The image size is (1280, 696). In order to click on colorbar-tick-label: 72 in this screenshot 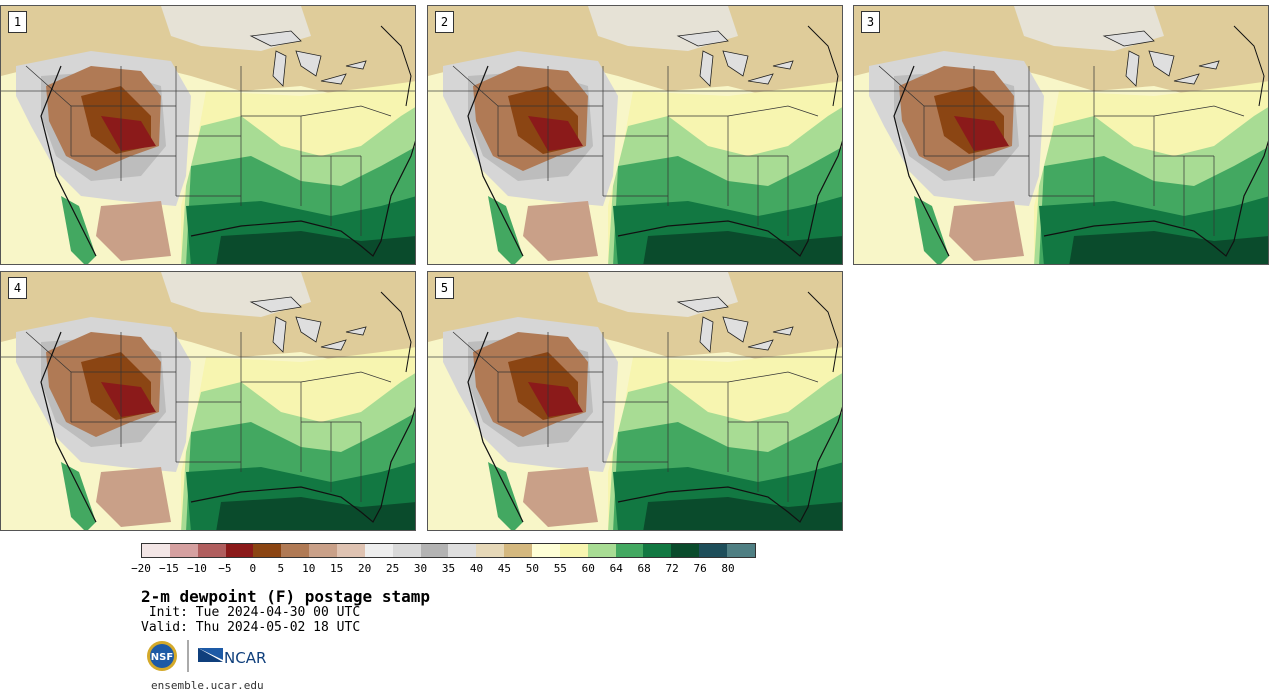, I will do `click(672, 568)`.